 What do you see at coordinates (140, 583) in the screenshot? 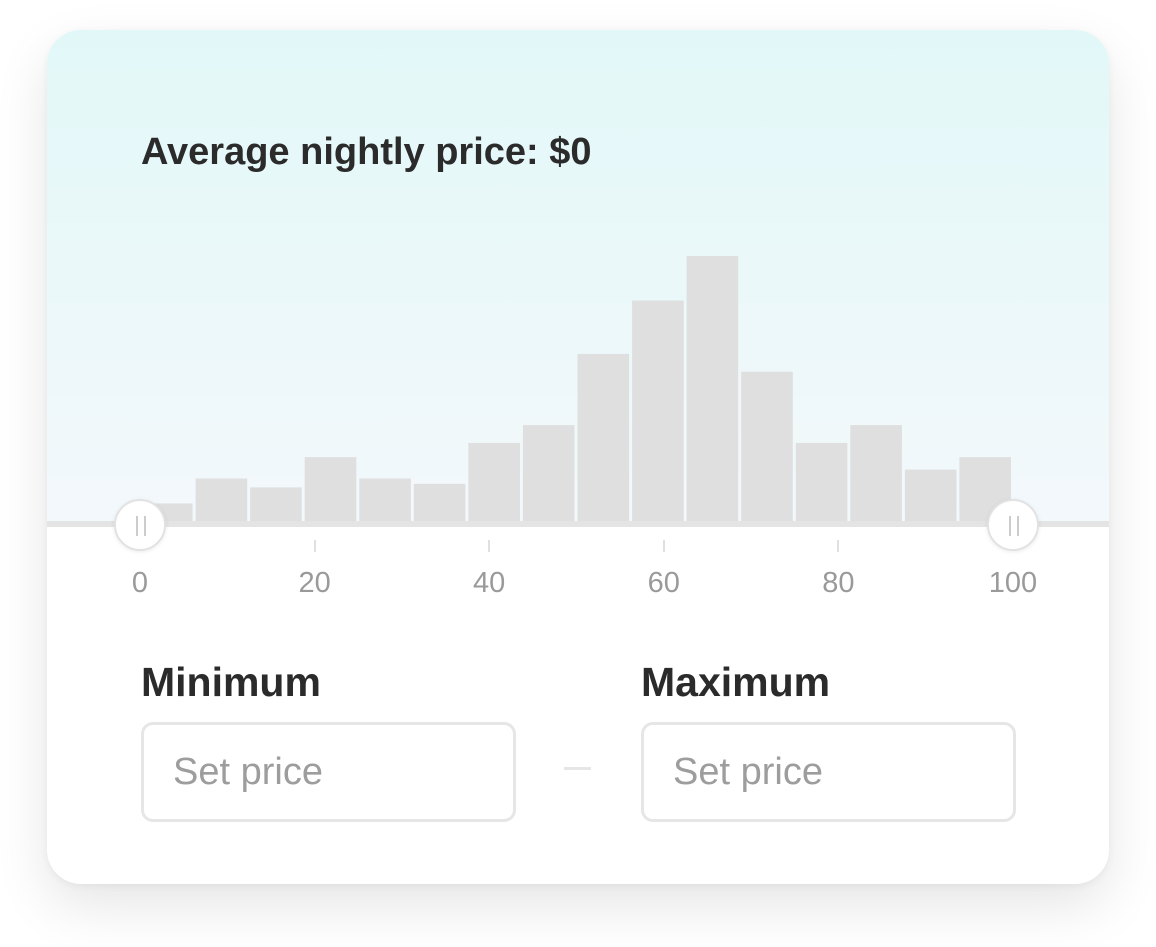
I see `x-axis-tick-label: 0` at bounding box center [140, 583].